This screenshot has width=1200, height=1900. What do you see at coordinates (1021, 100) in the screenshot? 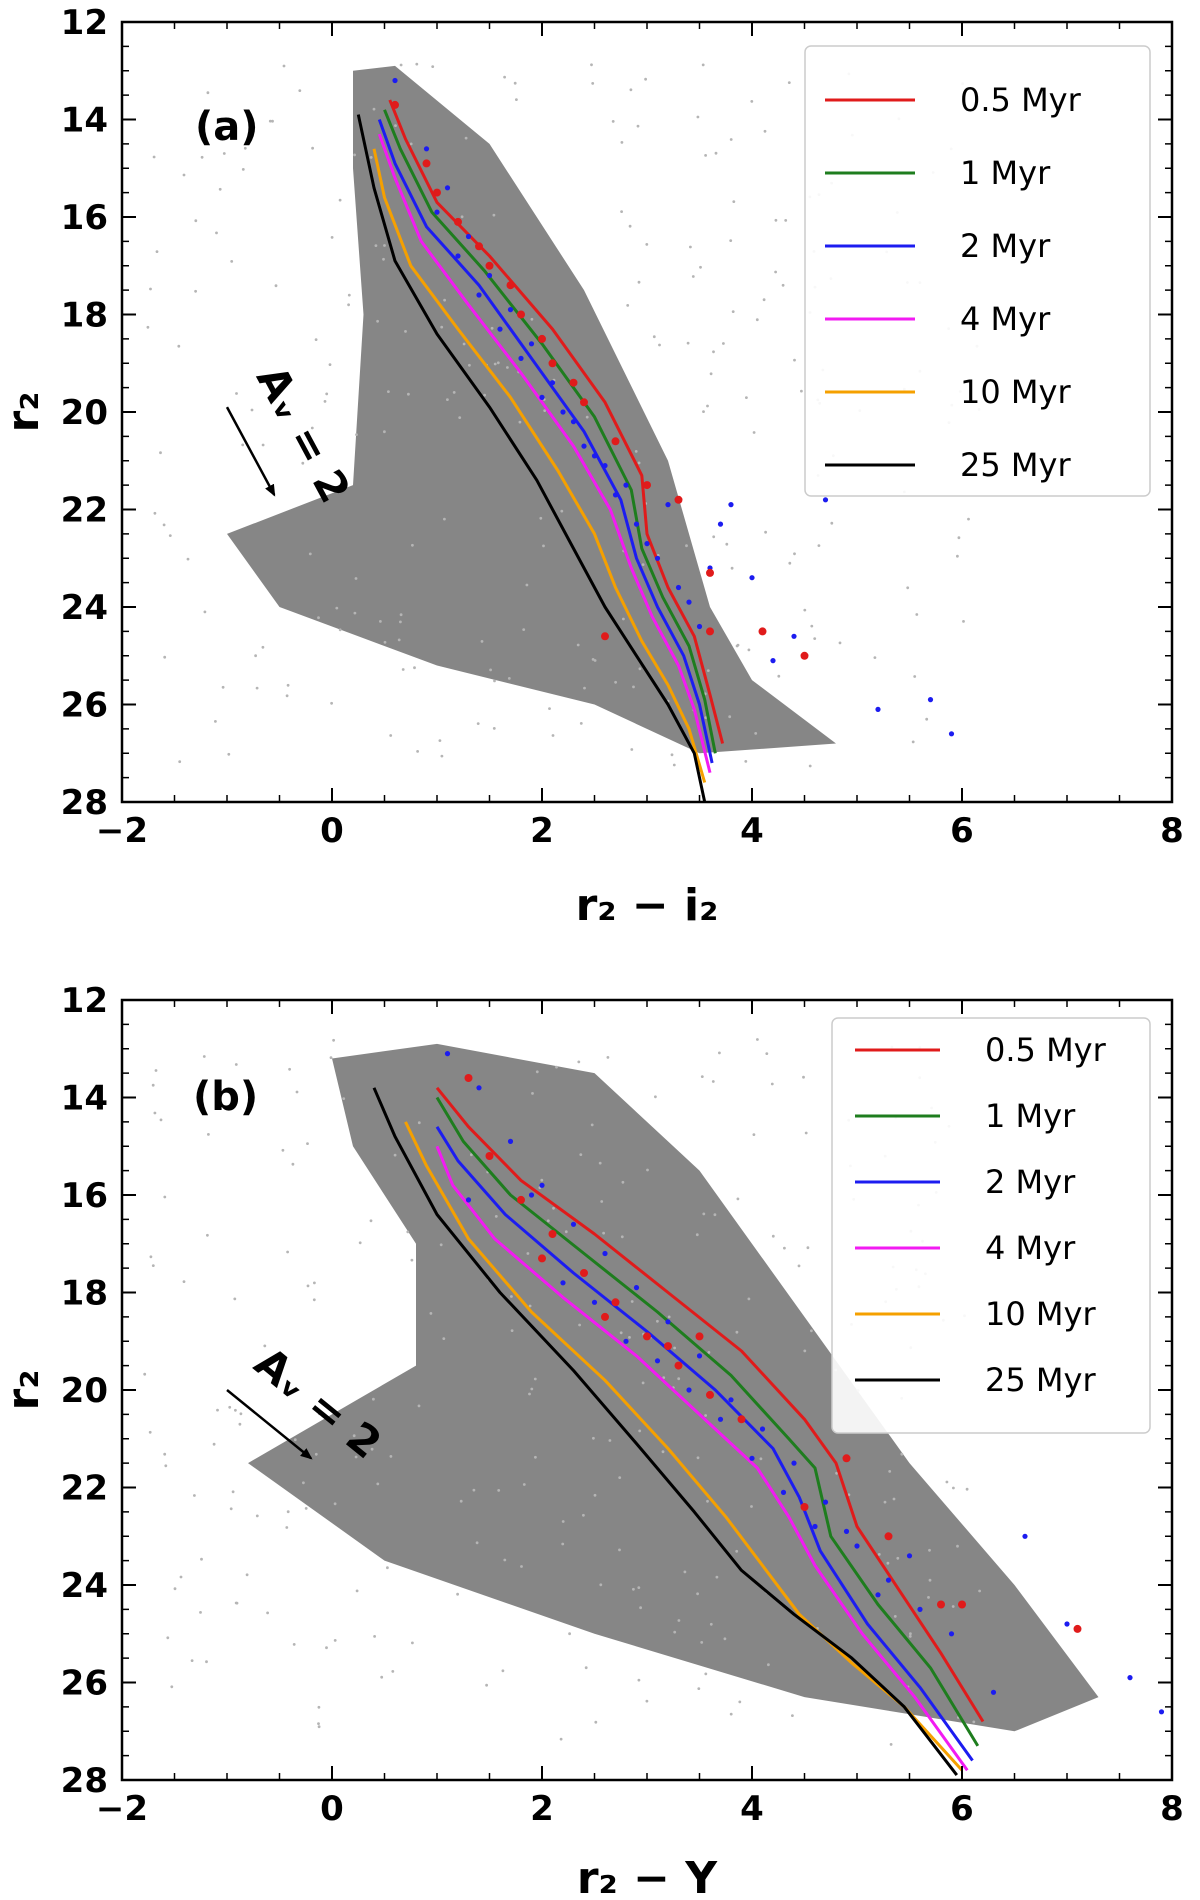
I see `legend-entry-label: 0.5 Myr` at bounding box center [1021, 100].